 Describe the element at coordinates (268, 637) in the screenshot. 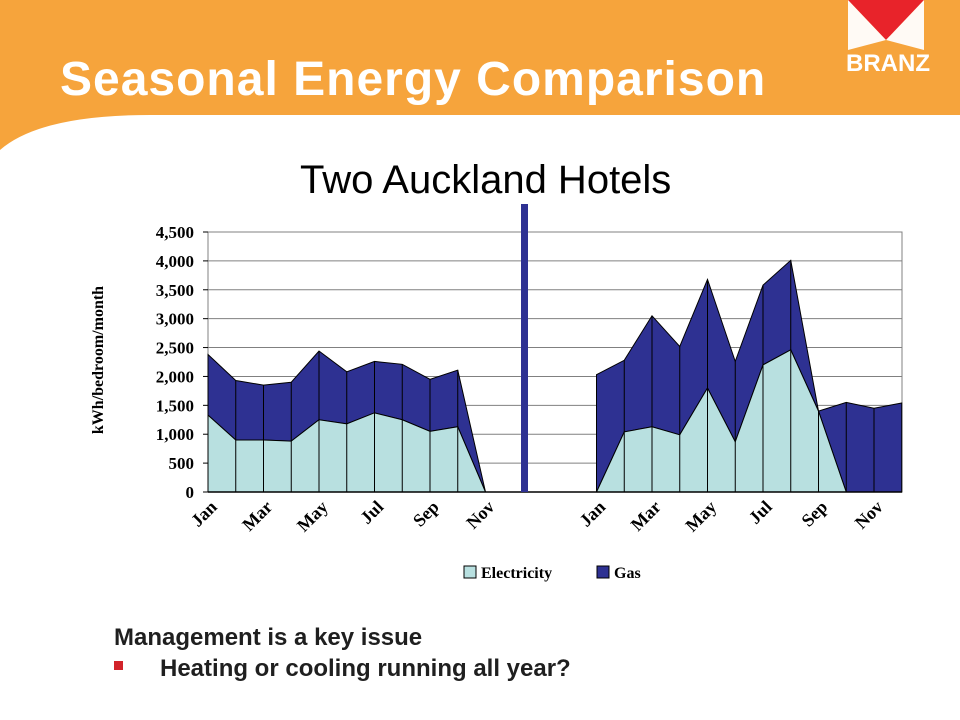

I see `notes-heading: Management is a key issue` at that location.